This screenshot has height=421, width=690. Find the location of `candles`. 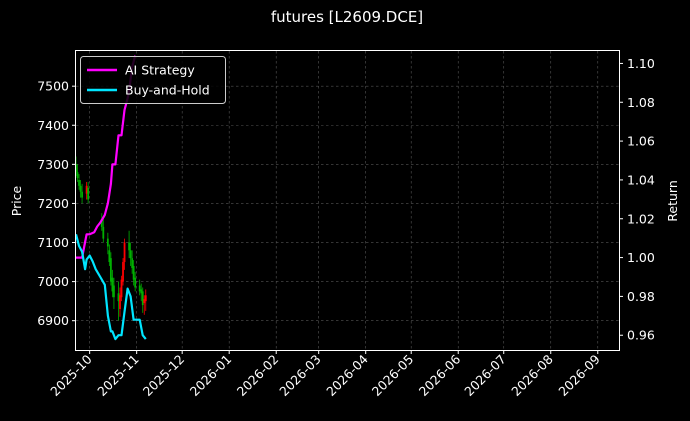

candles is located at coordinates (111, 238).